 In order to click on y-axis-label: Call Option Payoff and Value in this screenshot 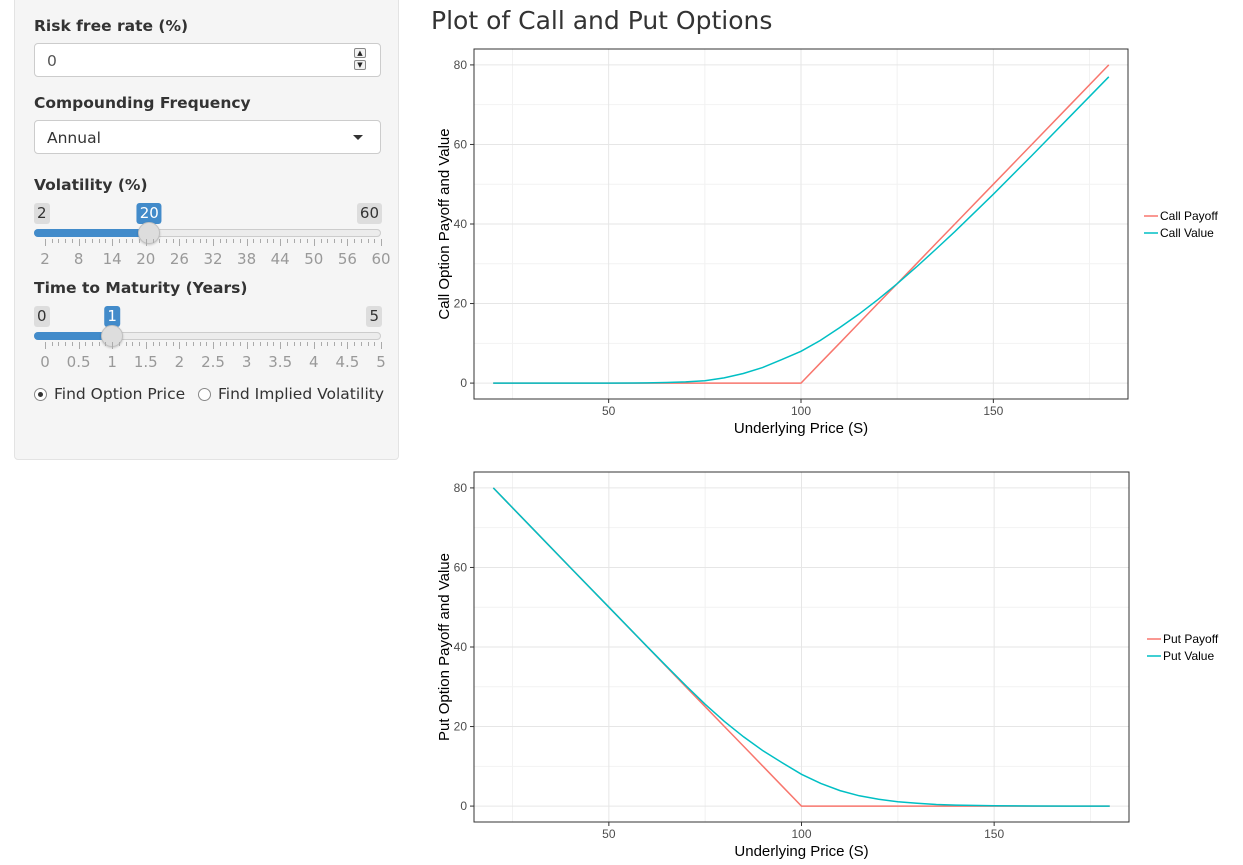, I will do `click(444, 223)`.